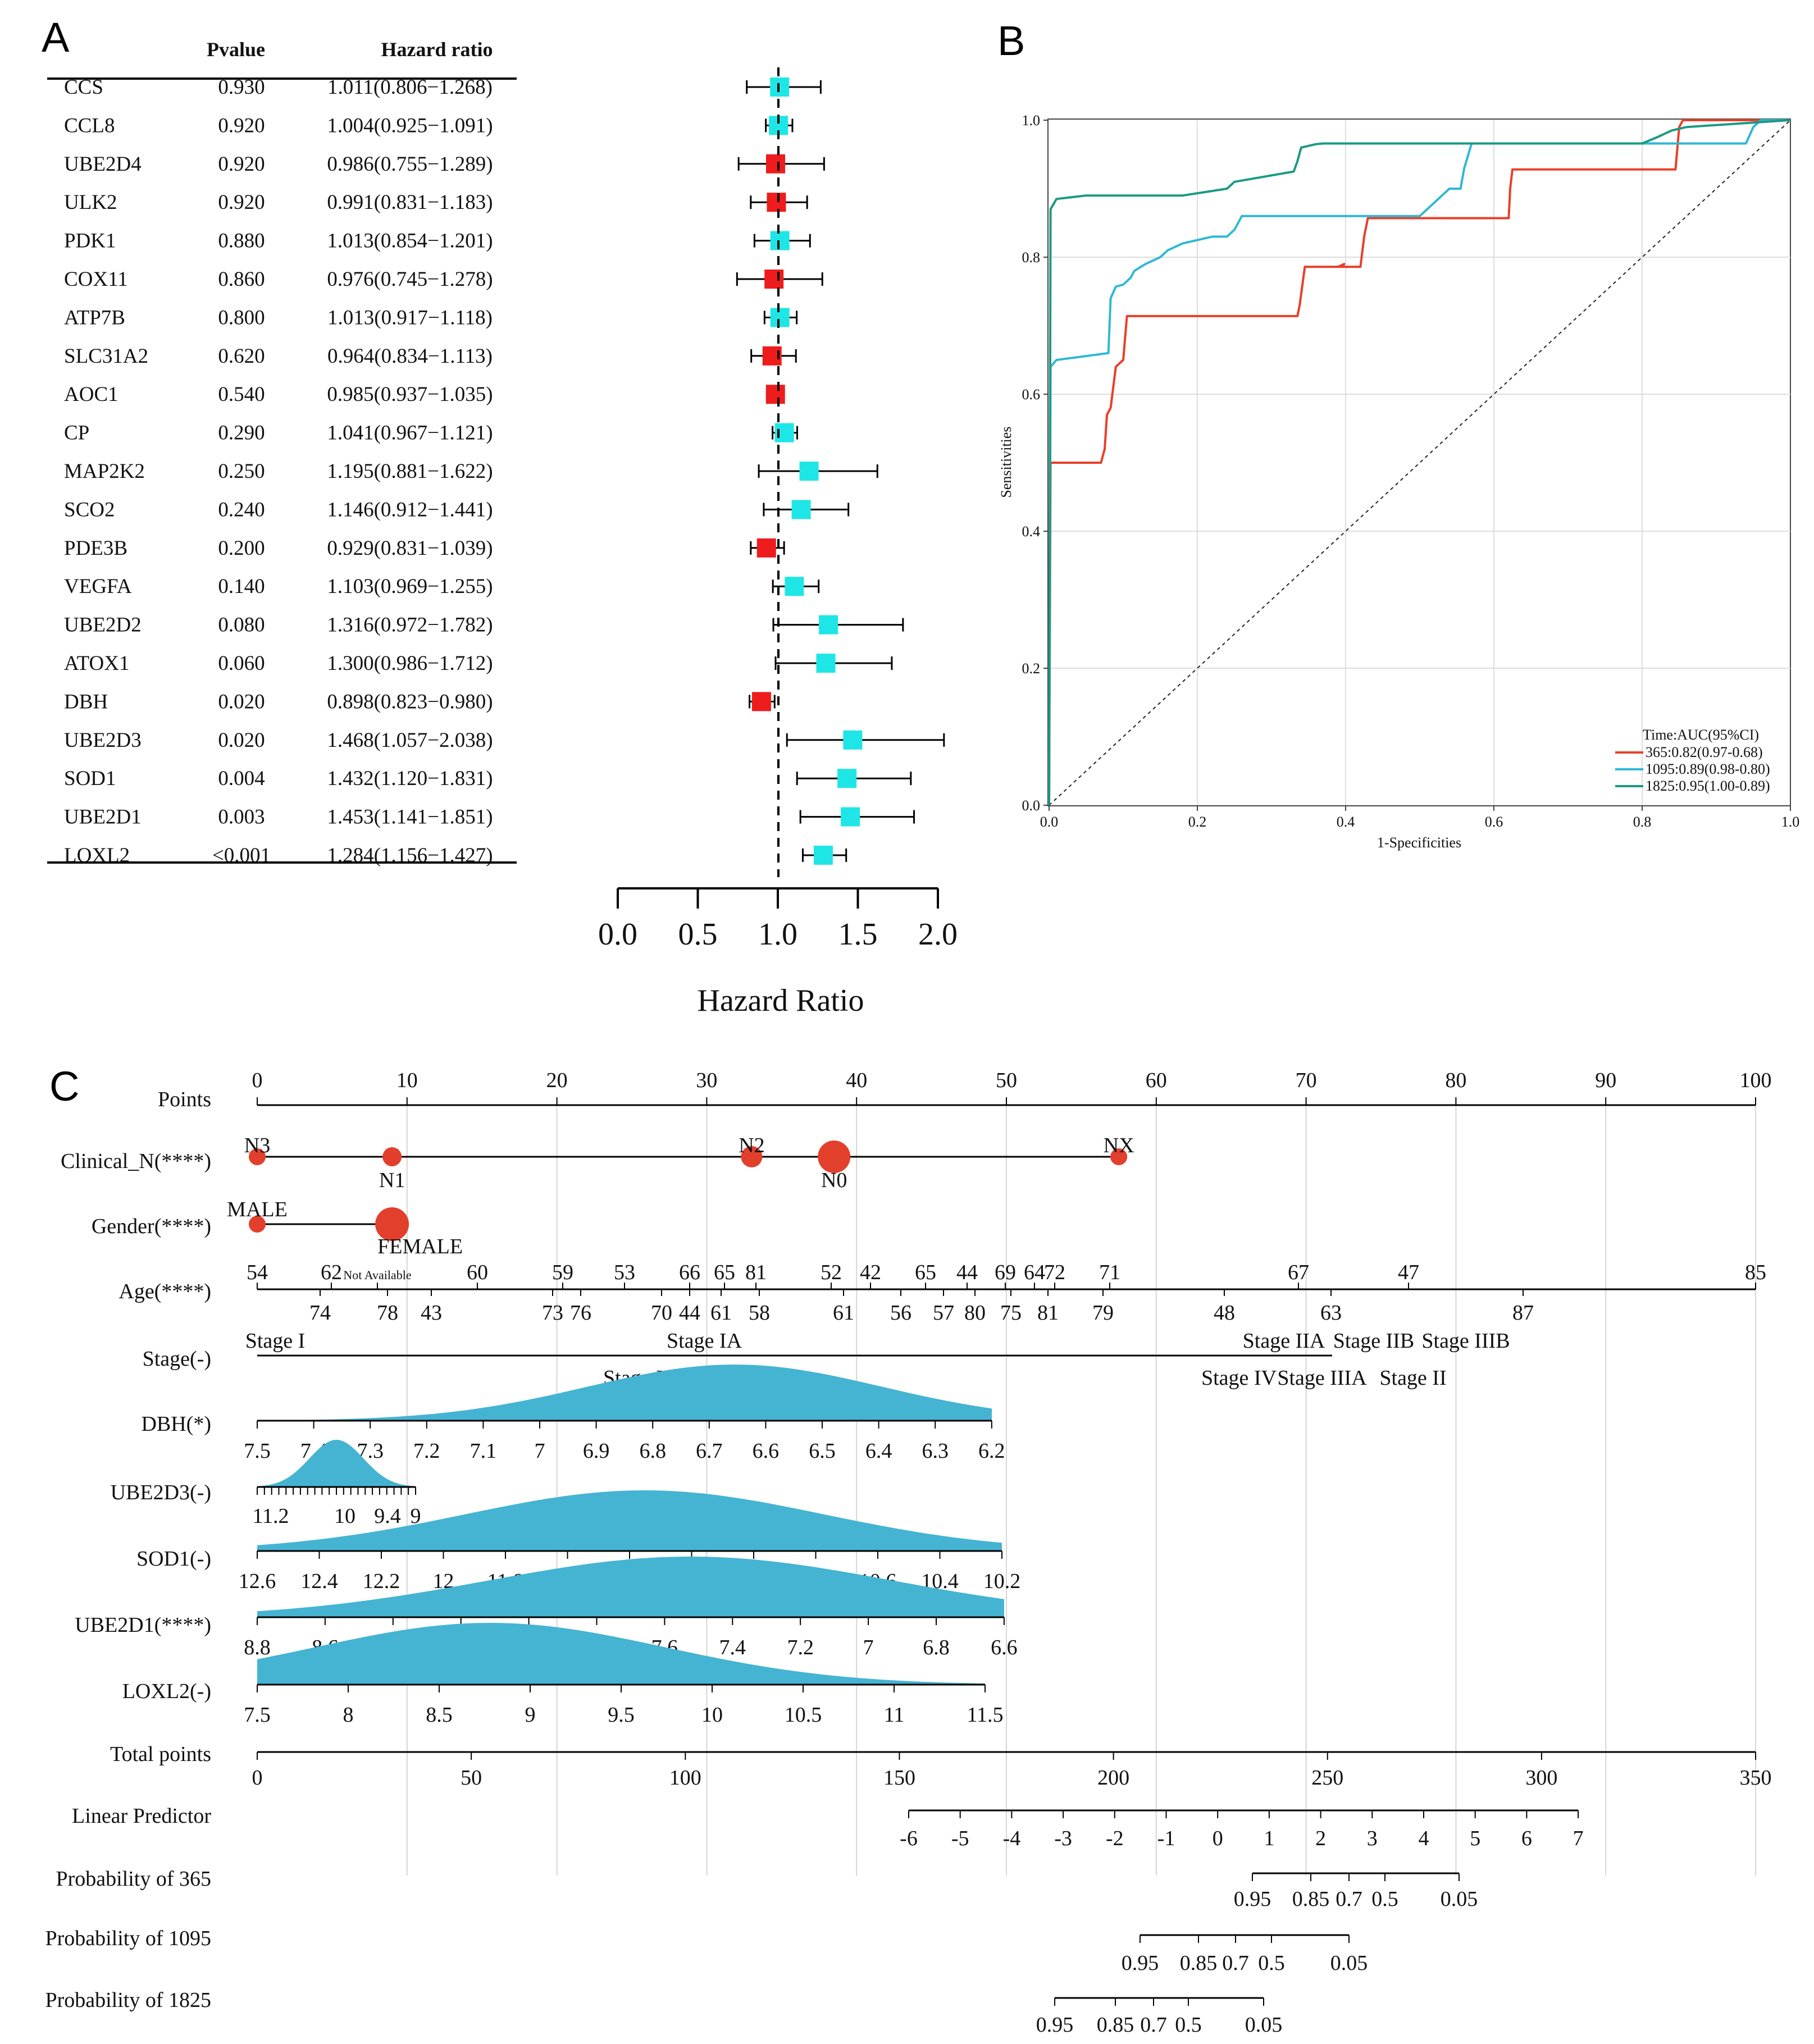  I want to click on gender-level: FEMALE, so click(420, 1246).